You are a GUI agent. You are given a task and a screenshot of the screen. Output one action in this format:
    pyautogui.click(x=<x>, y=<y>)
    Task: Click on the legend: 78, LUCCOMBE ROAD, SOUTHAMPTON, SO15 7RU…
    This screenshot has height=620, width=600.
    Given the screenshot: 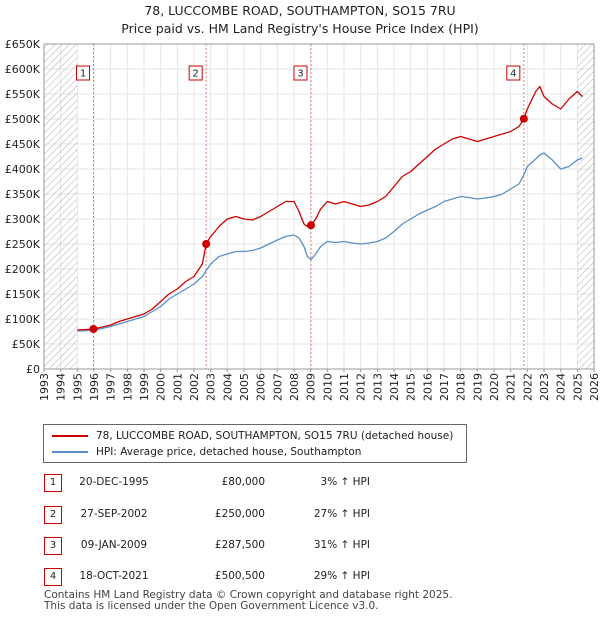 What is the action you would take?
    pyautogui.click(x=255, y=443)
    